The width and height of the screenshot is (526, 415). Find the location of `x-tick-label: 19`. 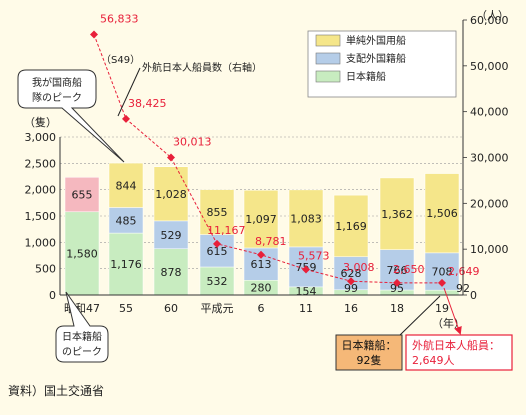

x-tick-label: 19 is located at coordinates (442, 308).